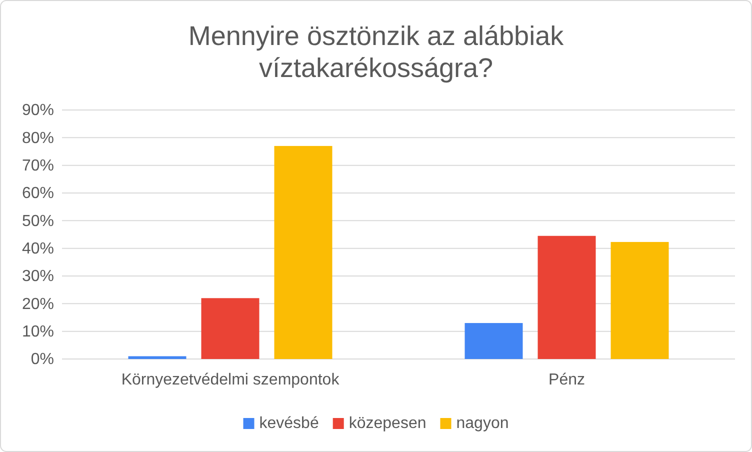 The height and width of the screenshot is (452, 752). I want to click on y-tick-label: 80%, so click(38, 138).